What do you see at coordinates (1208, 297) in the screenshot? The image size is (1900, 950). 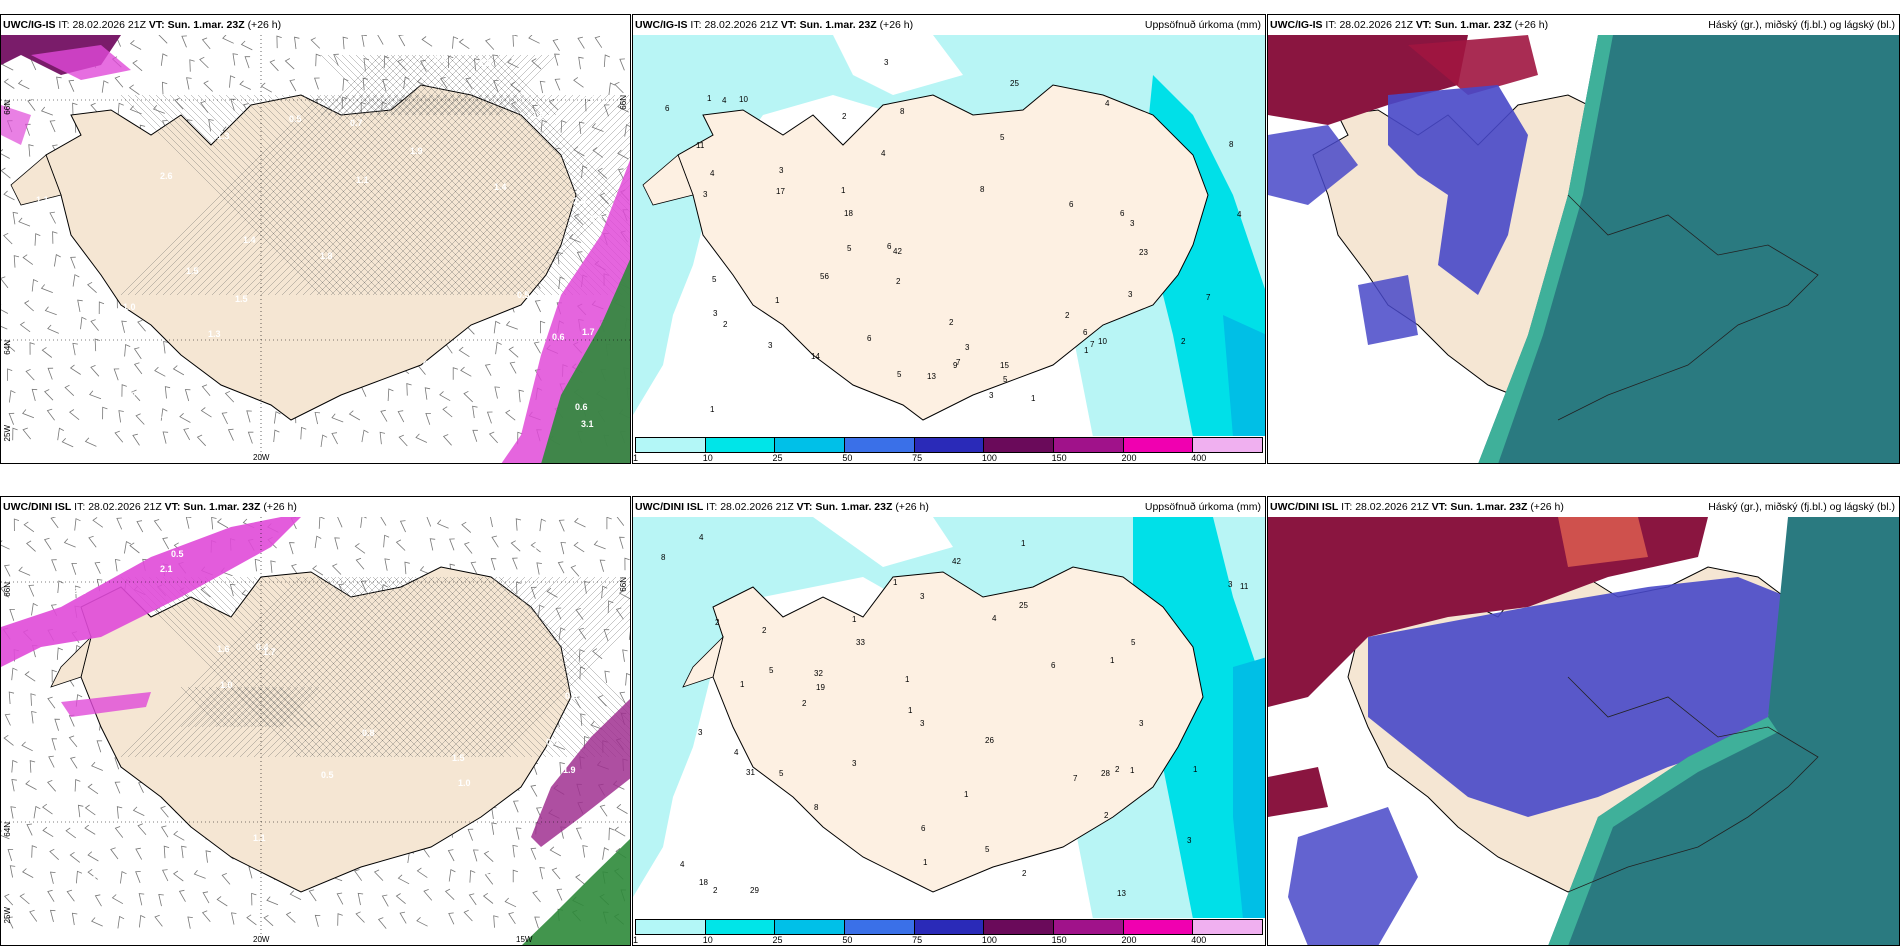 I see `value-label: 7` at bounding box center [1208, 297].